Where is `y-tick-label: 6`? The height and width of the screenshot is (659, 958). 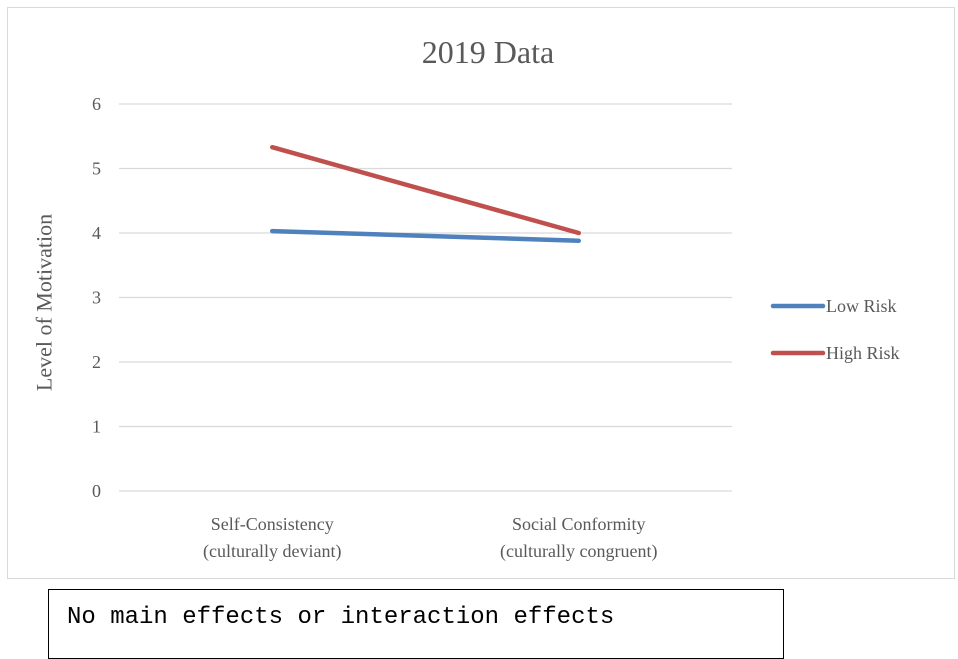
y-tick-label: 6 is located at coordinates (96, 104).